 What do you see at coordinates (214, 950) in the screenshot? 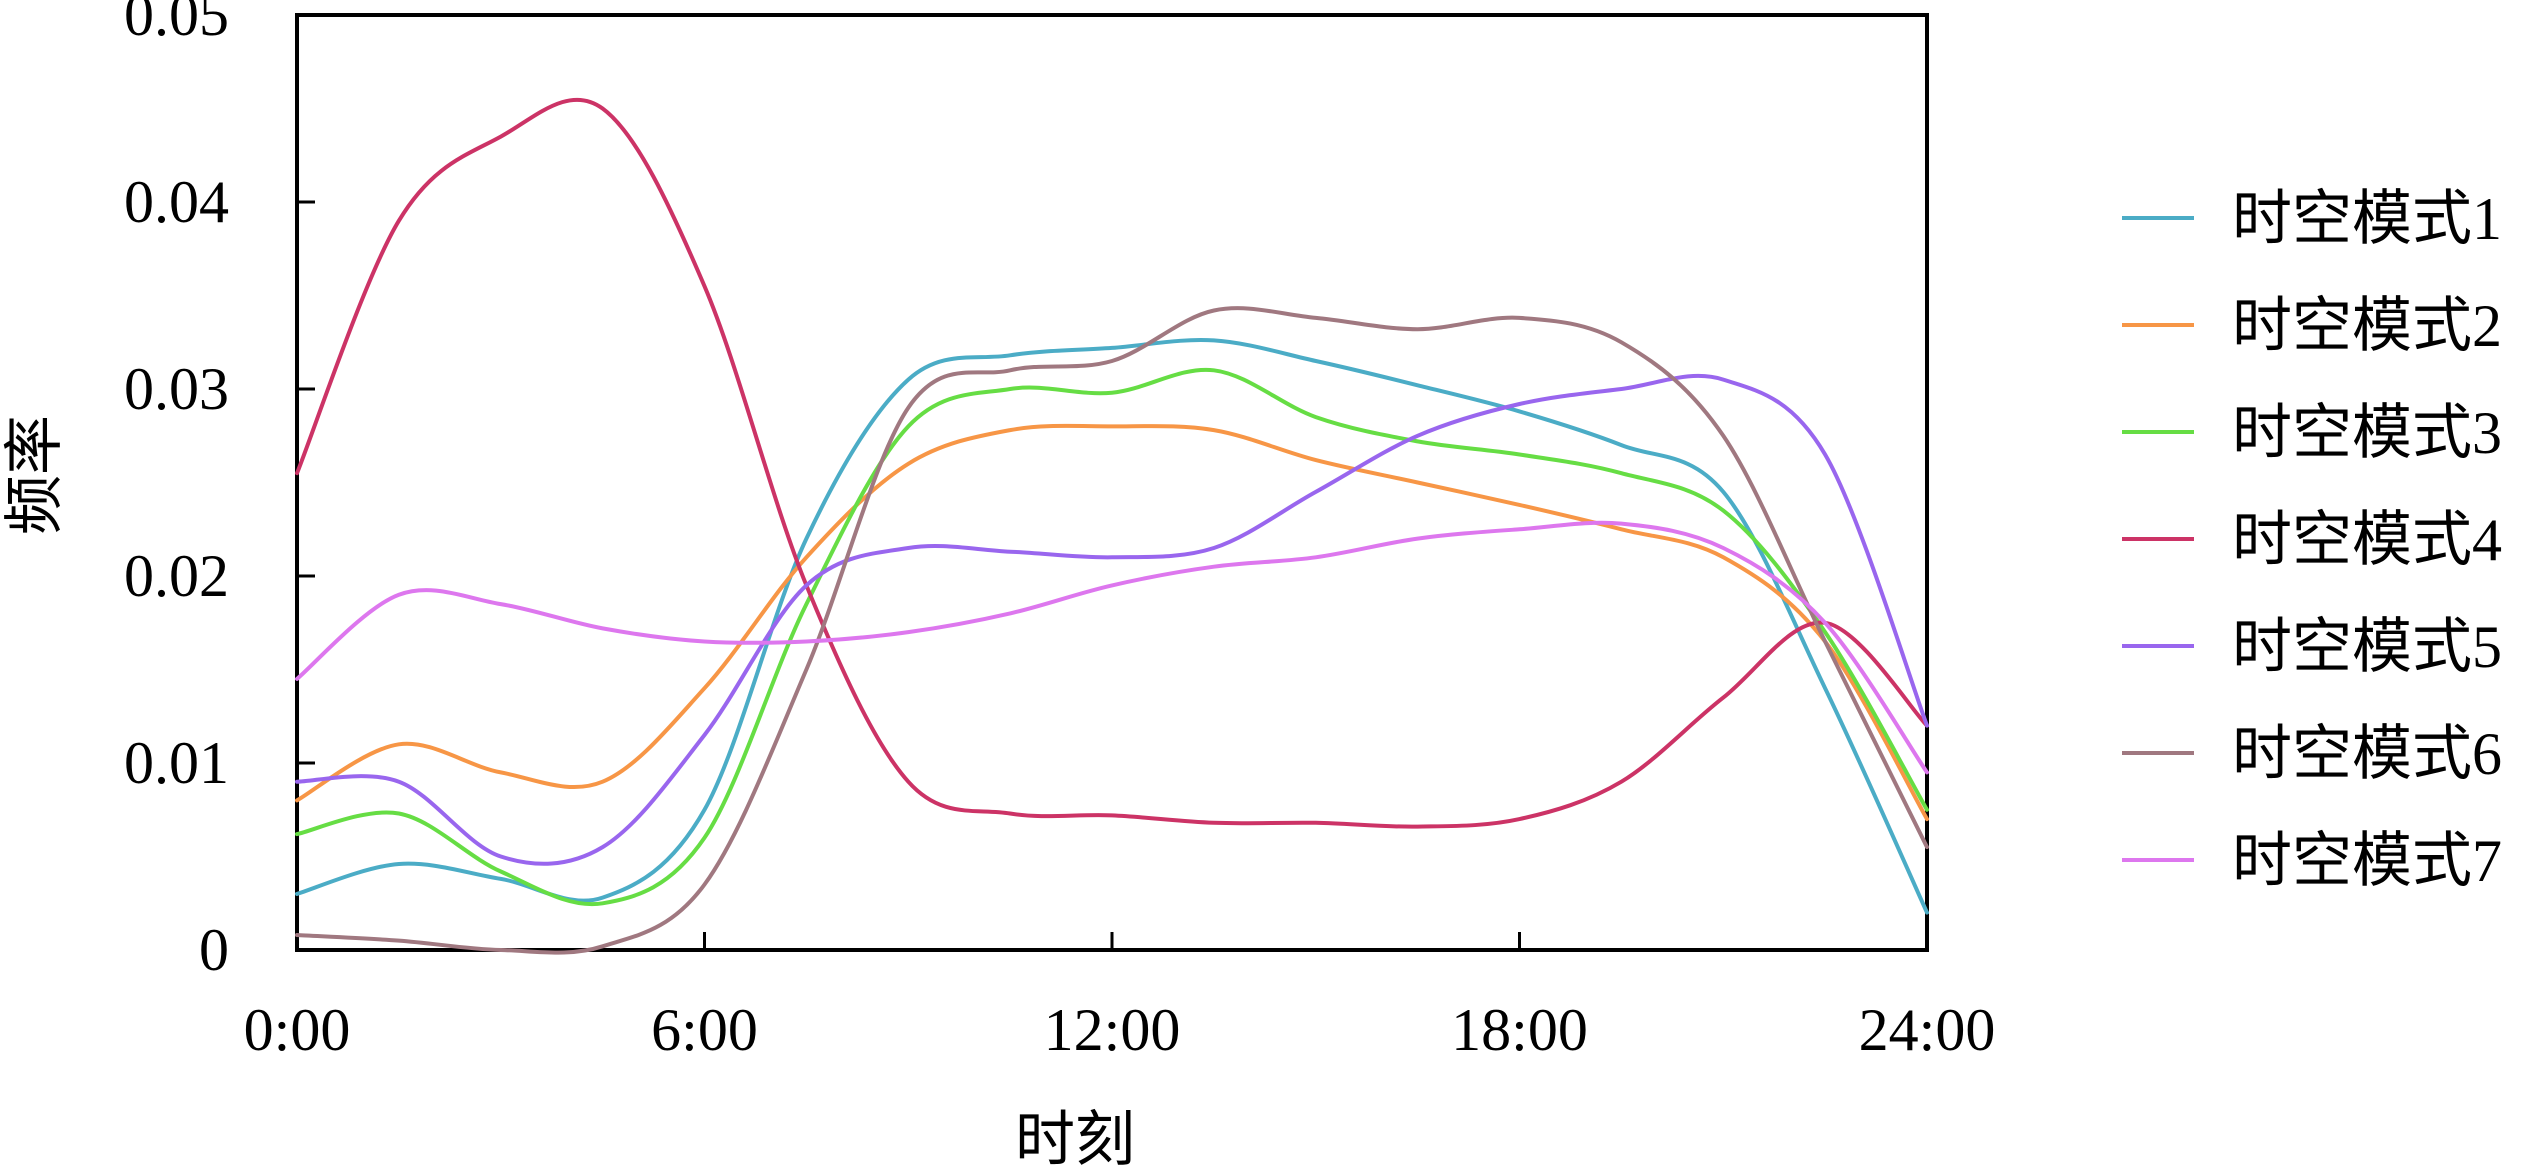
I see `y-tick-label: 0` at bounding box center [214, 950].